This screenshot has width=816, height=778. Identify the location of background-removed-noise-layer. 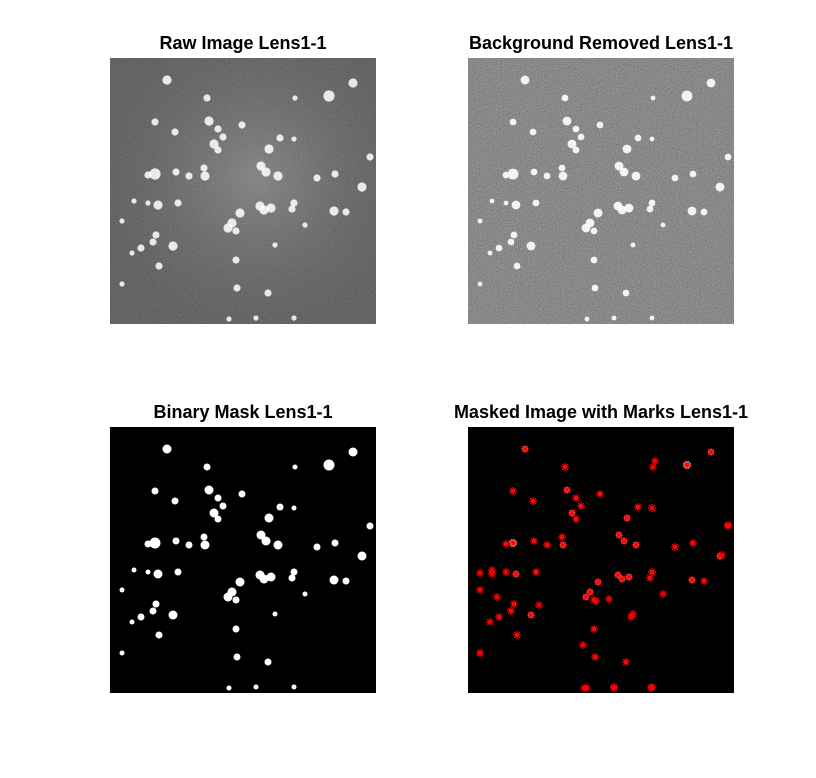
(601, 191).